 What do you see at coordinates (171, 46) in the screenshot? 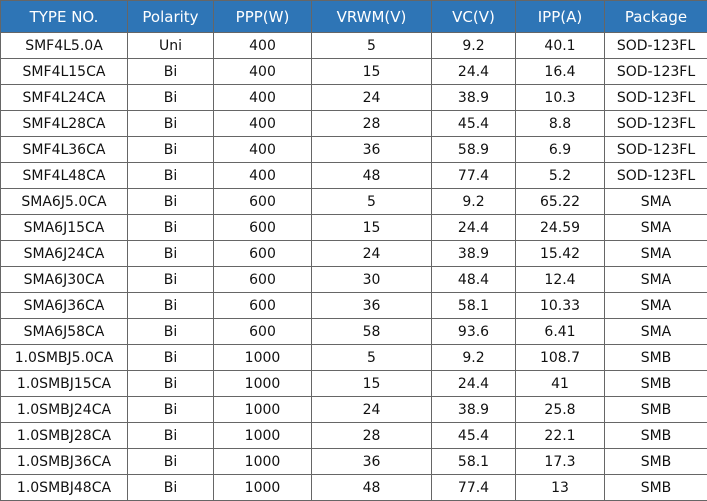
I see `table-cell: Uni` at bounding box center [171, 46].